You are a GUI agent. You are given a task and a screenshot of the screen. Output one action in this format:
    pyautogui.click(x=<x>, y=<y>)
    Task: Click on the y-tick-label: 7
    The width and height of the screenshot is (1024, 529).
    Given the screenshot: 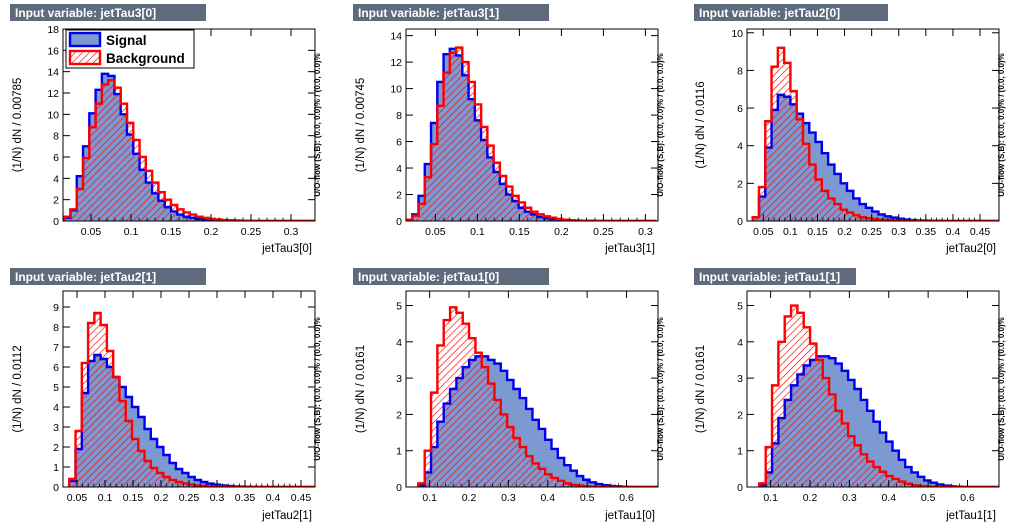 What is the action you would take?
    pyautogui.click(x=56, y=348)
    